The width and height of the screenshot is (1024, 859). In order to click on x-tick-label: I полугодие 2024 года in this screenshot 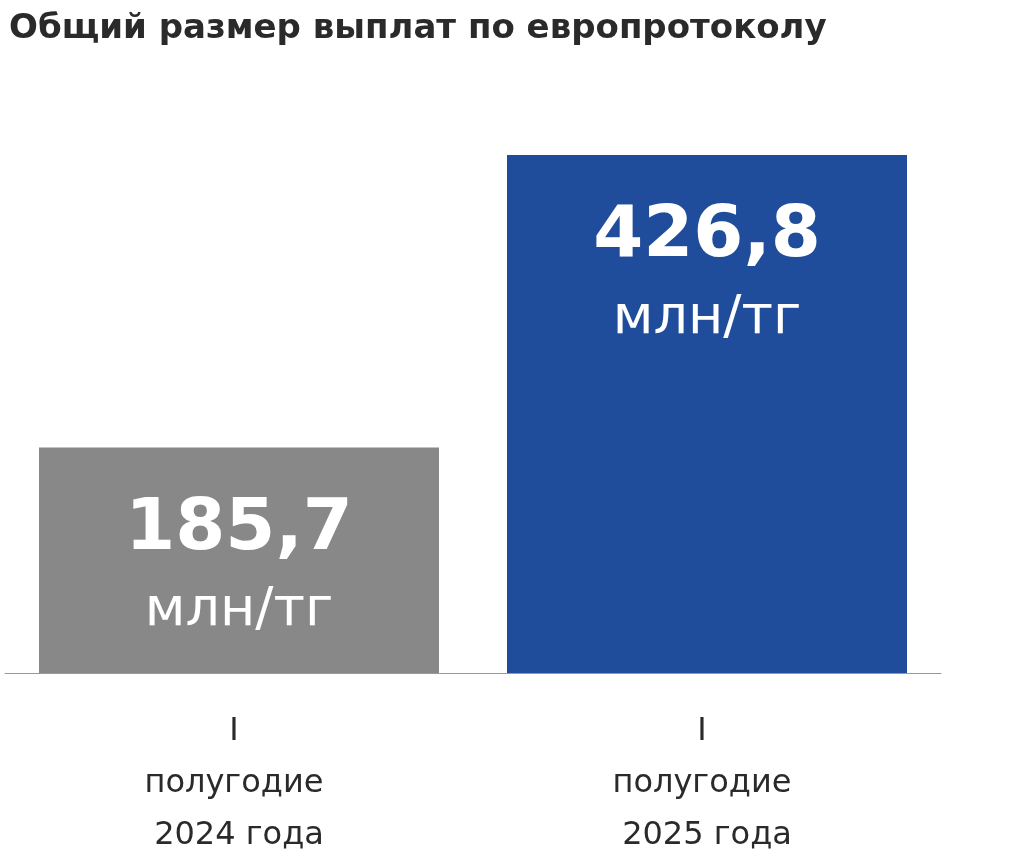, I will do `click(239, 781)`.